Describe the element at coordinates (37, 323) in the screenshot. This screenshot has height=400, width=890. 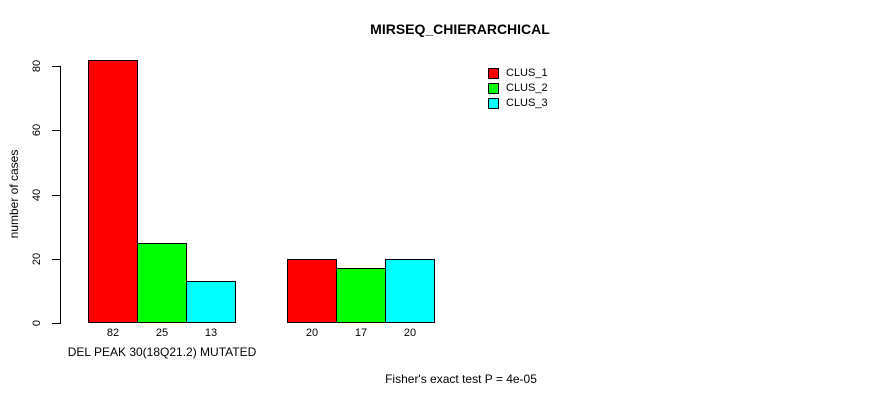
I see `y-axis-tick-label: 0` at that location.